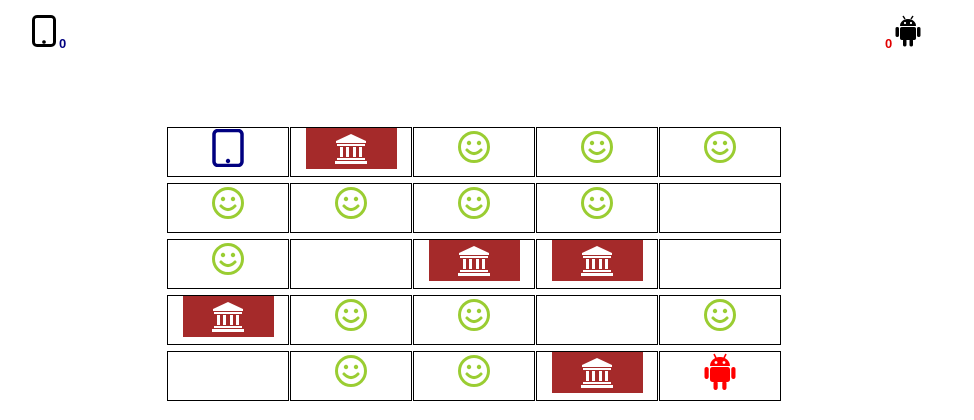 This screenshot has width=974, height=420. Describe the element at coordinates (720, 371) in the screenshot. I see `android-token-icon` at that location.